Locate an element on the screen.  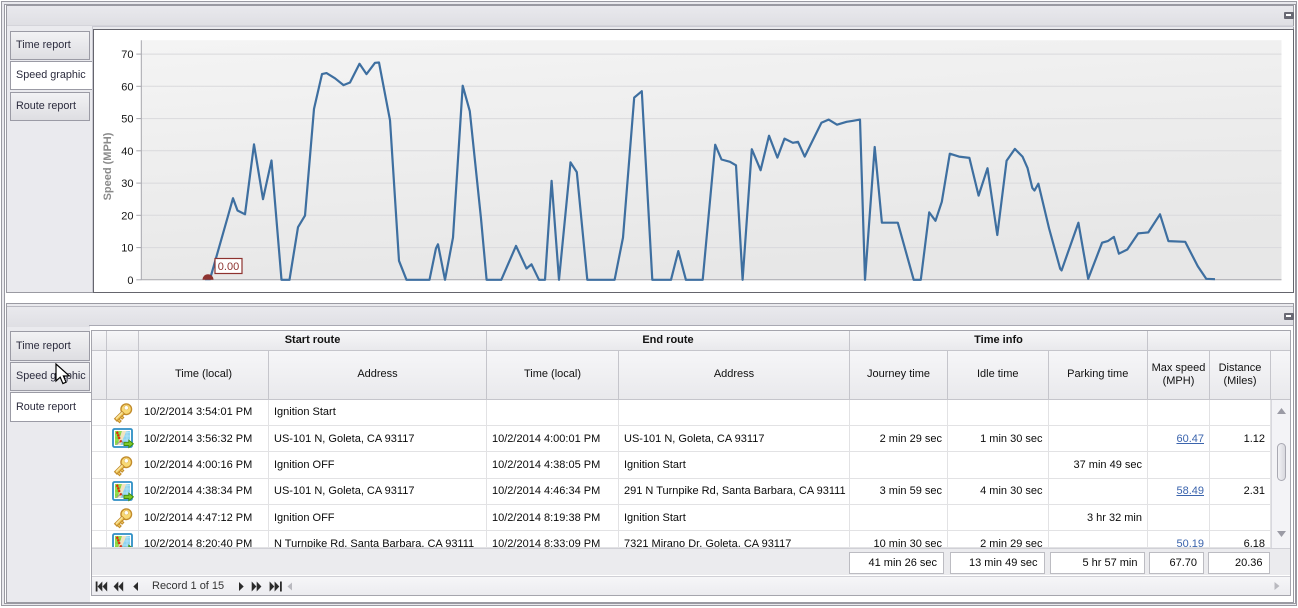
svg-text: 50 is located at coordinates (127, 119).